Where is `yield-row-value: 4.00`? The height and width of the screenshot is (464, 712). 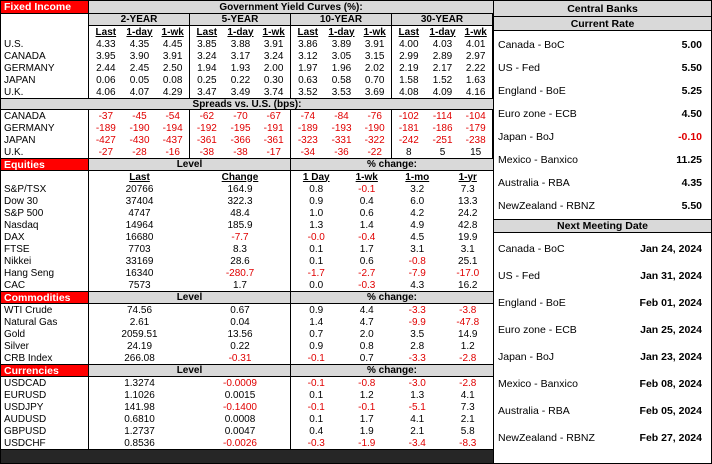
yield-row-value: 4.00 is located at coordinates (409, 44).